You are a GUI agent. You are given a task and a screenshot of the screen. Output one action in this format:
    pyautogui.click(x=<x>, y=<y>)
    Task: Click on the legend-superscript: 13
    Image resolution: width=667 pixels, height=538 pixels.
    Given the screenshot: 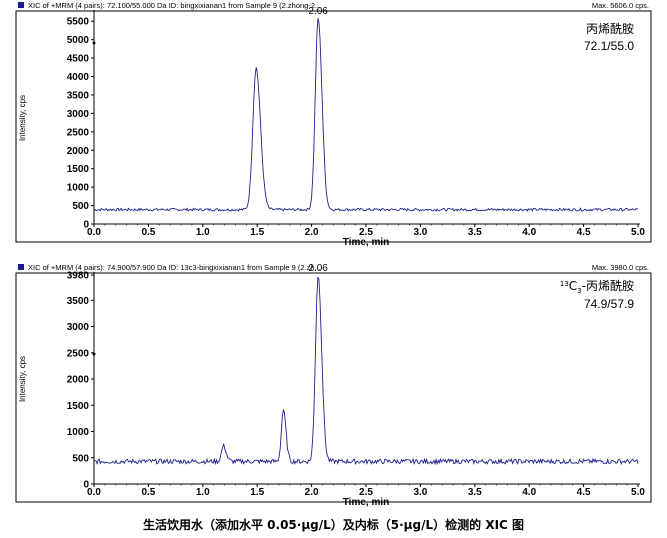 What is the action you would take?
    pyautogui.click(x=564, y=284)
    